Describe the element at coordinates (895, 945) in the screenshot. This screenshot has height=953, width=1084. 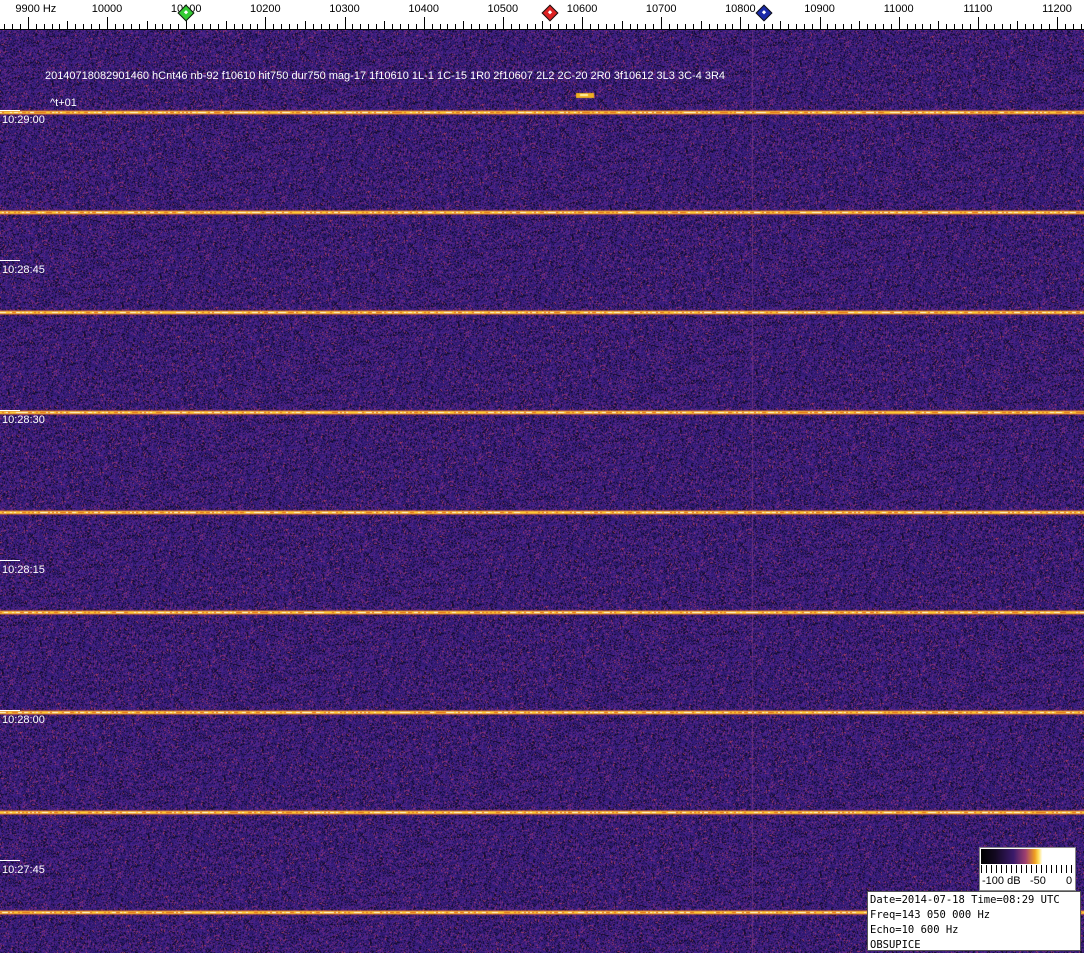
I see `status-station: OBSUPICE` at that location.